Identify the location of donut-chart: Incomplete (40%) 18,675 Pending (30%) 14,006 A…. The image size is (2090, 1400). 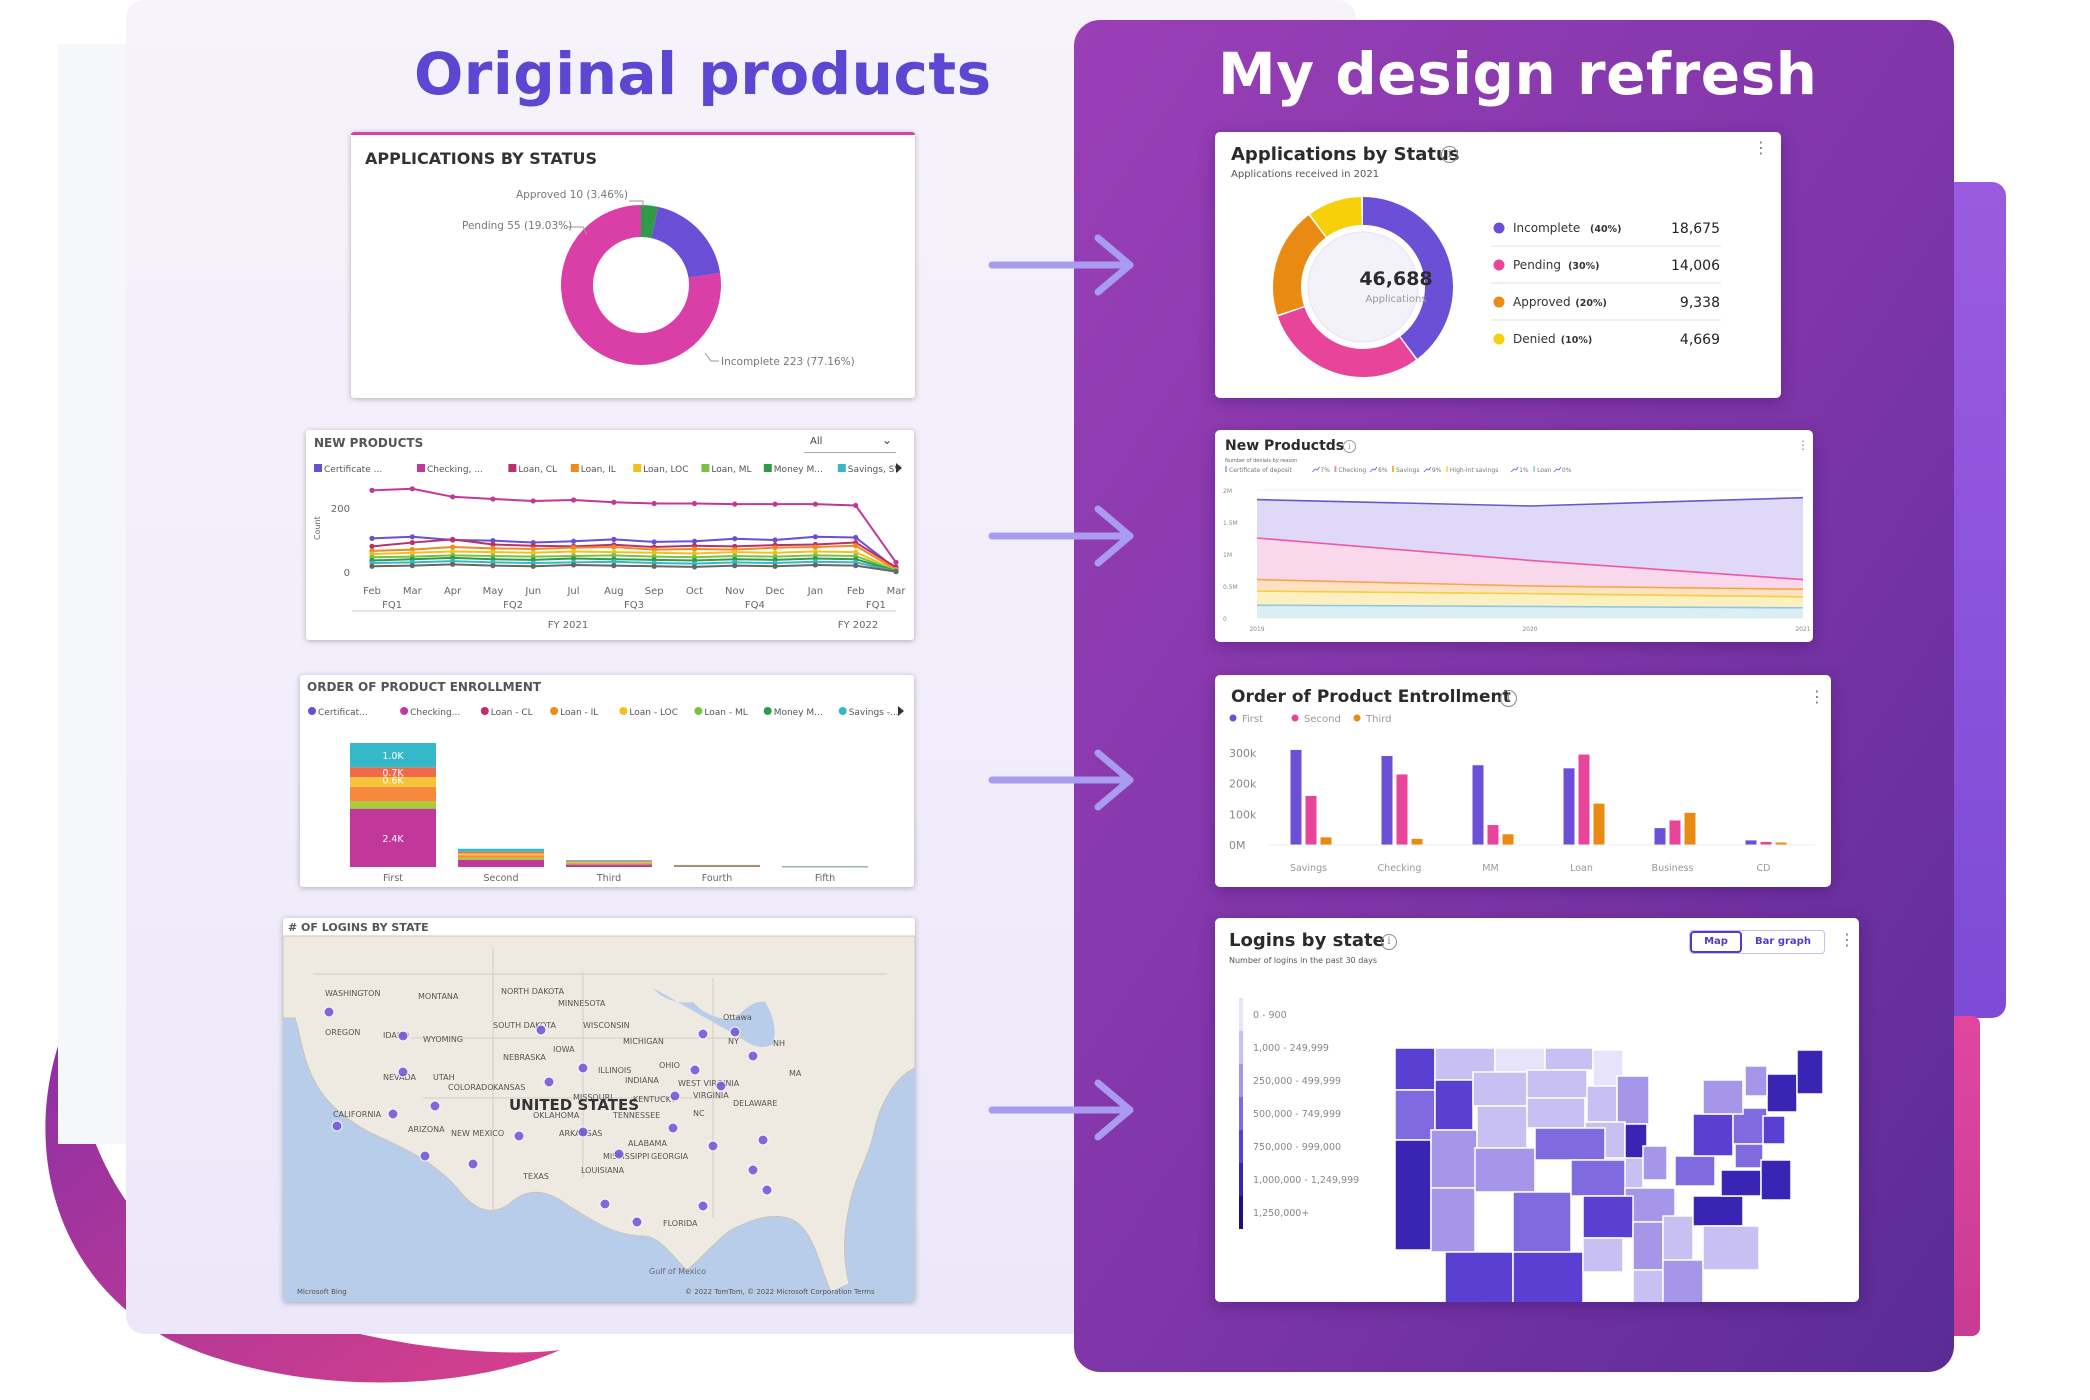
(1497, 287).